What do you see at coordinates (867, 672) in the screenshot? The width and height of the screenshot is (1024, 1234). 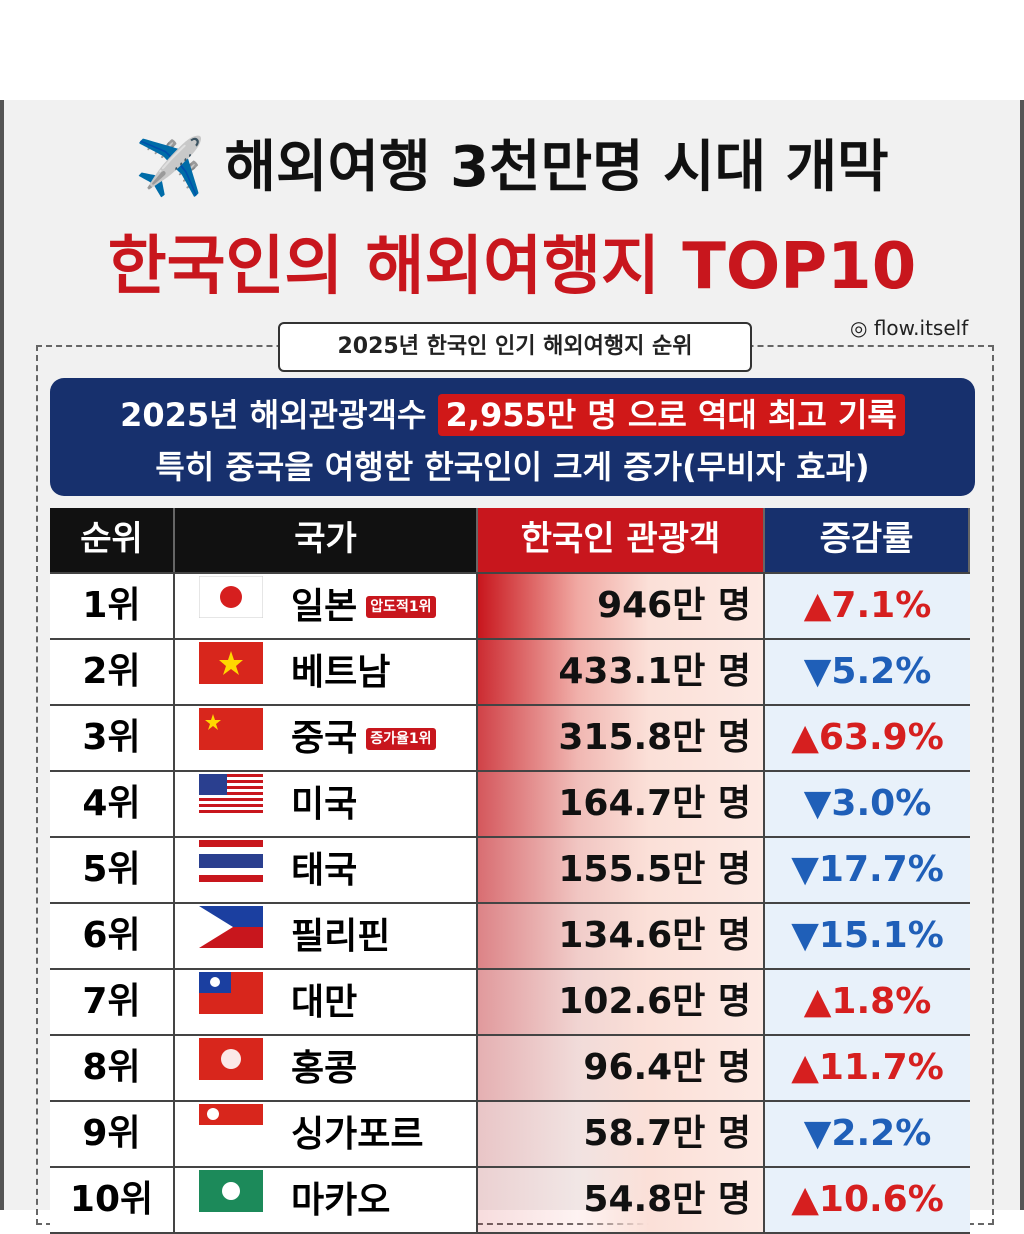 I see `change: ▼5.2%` at bounding box center [867, 672].